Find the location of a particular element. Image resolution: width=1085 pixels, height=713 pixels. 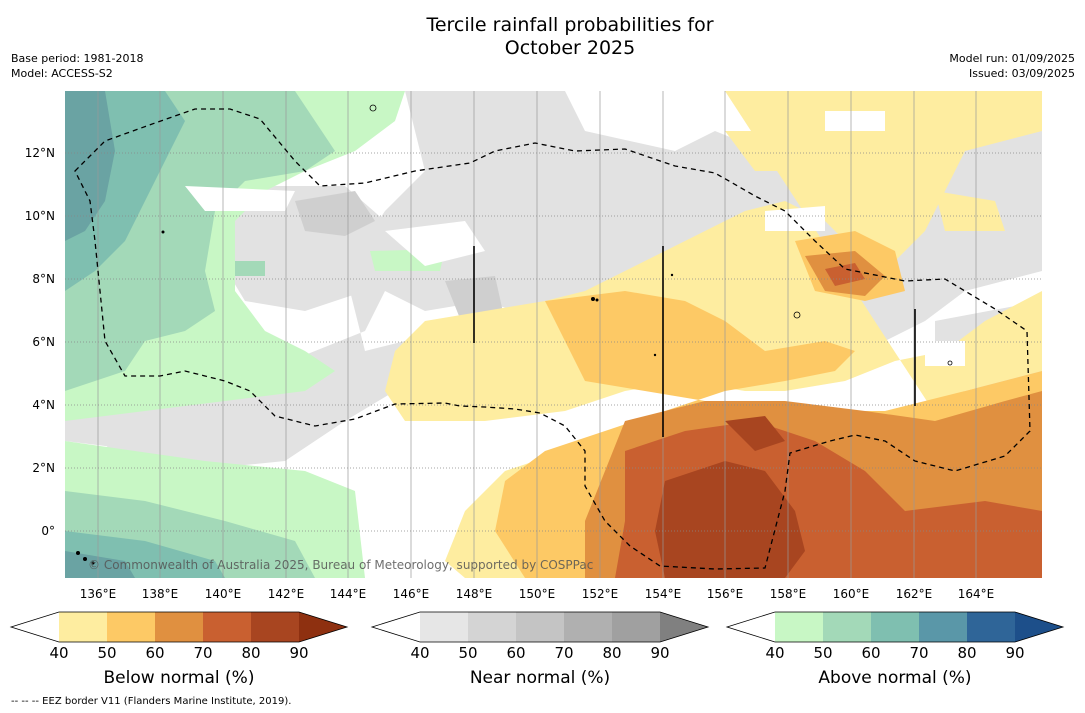

lon-label: 154°E is located at coordinates (663, 594).